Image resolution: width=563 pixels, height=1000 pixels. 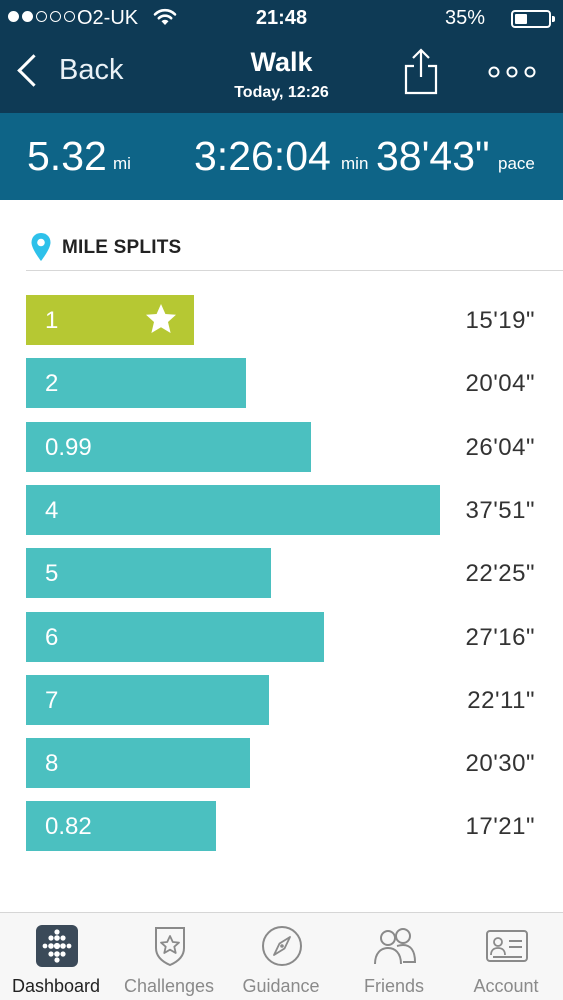 I want to click on split-label: 0.99, so click(x=68, y=447).